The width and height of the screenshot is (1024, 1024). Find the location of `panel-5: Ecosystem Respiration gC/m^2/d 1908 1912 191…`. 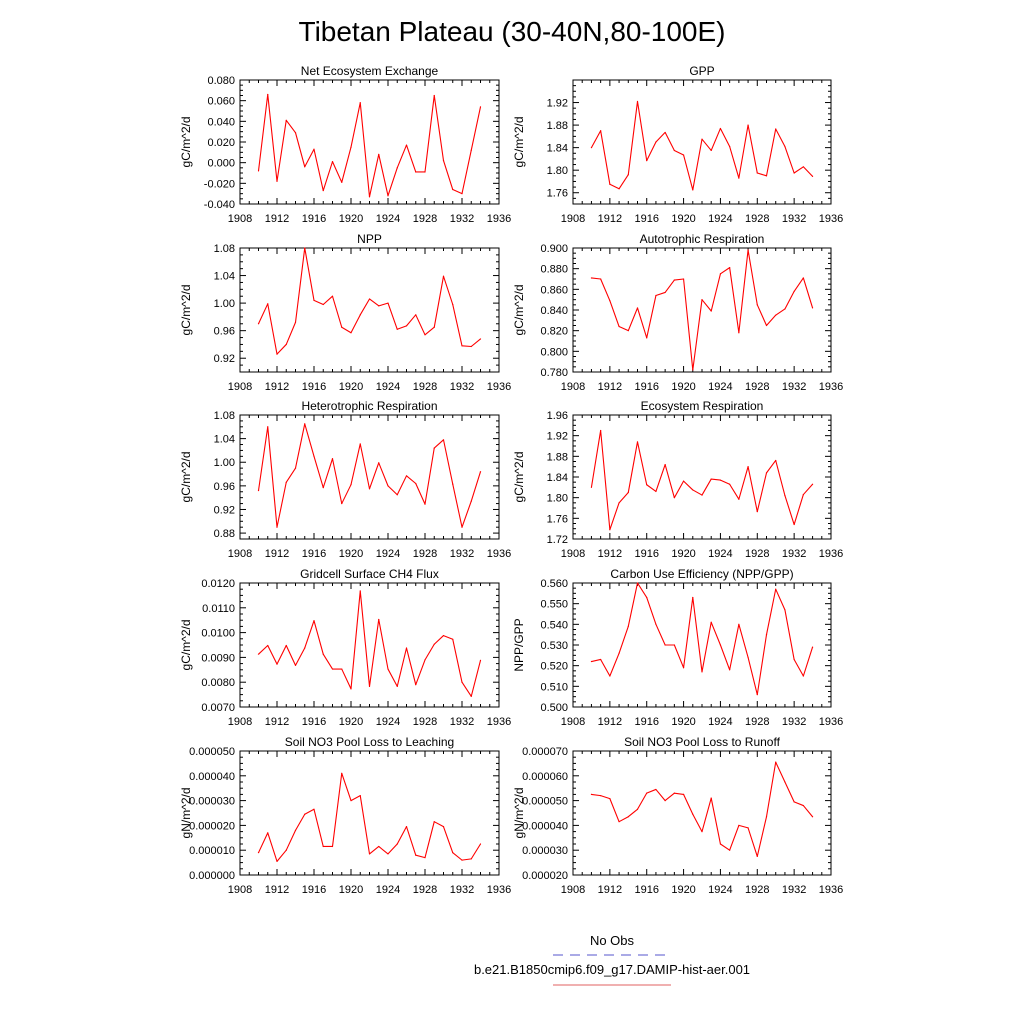

panel-5: Ecosystem Respiration gC/m^2/d 1908 1912 191… is located at coordinates (677, 479).